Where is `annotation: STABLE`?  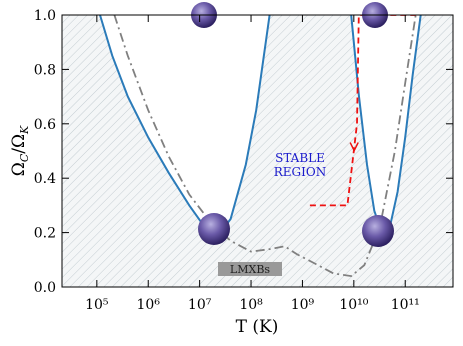
annotation: STABLE is located at coordinates (300, 158).